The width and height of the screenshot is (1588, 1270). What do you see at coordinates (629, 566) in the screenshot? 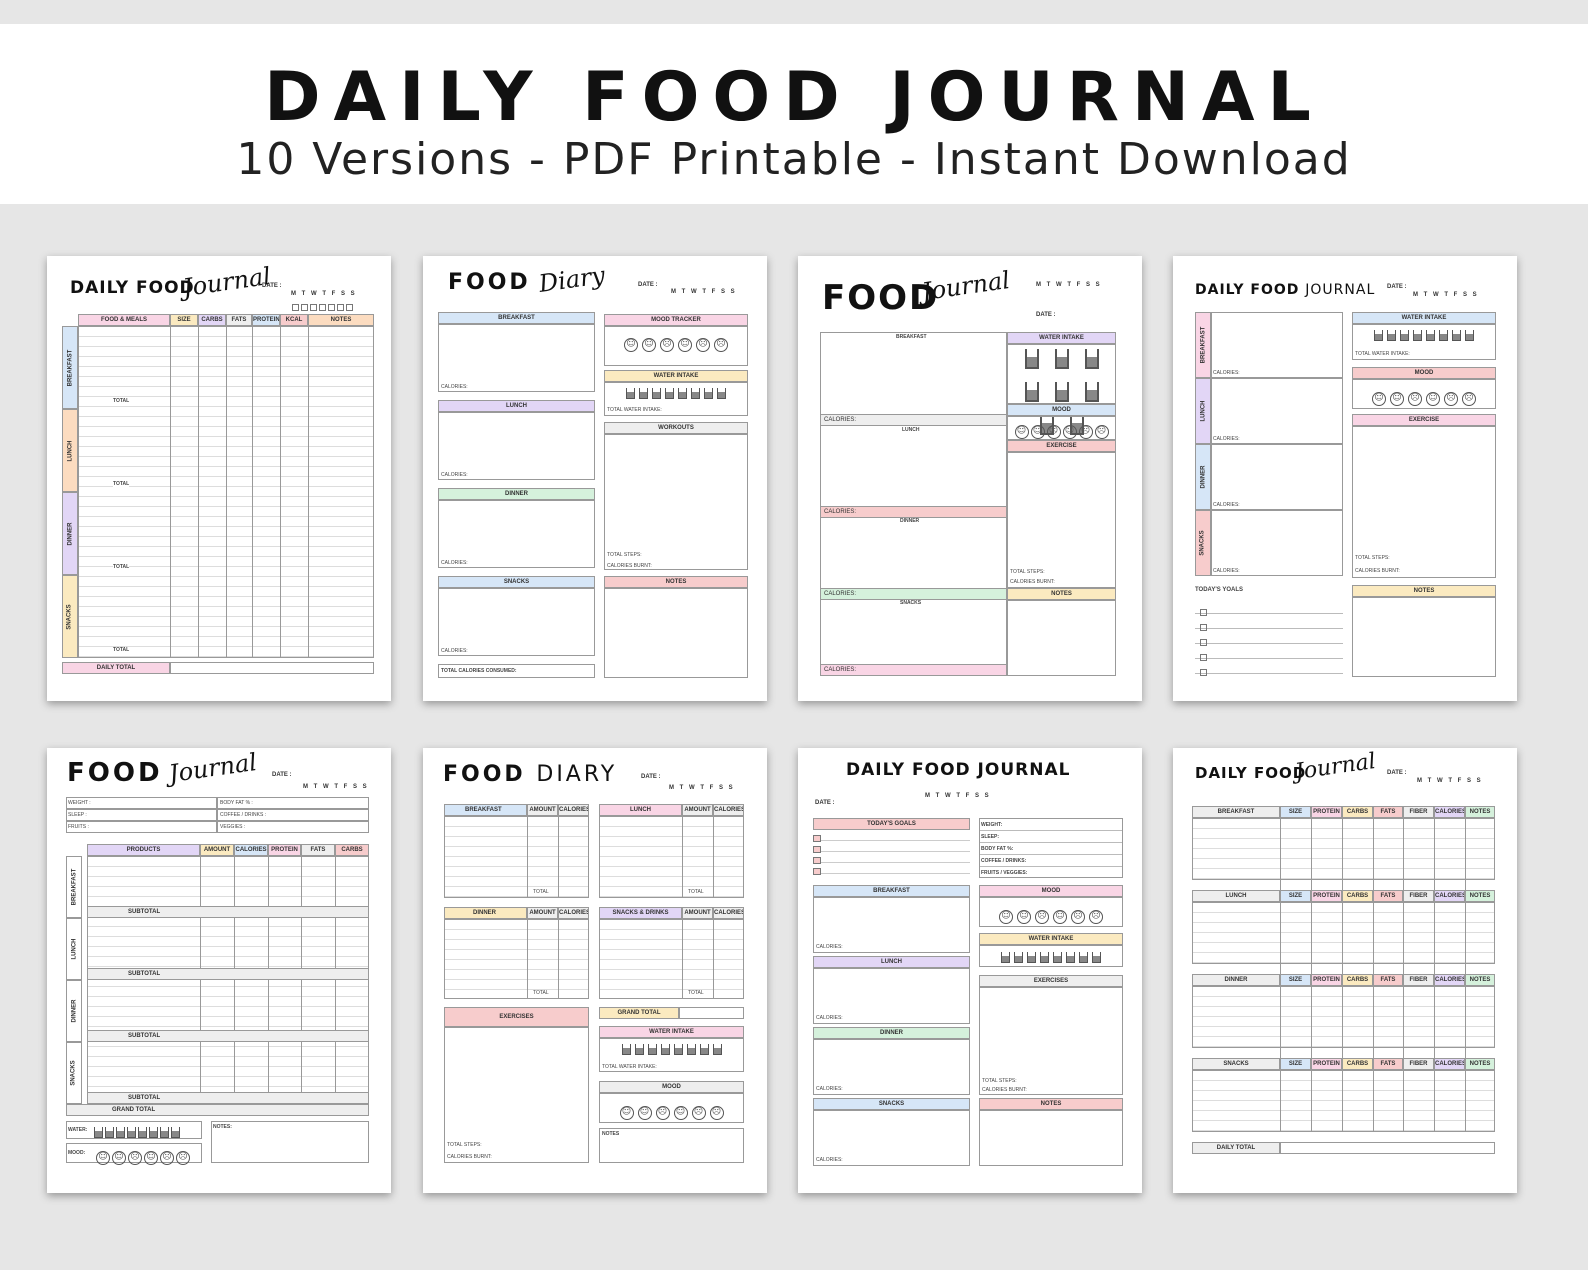
I see `label: CALORIES BURNT:` at bounding box center [629, 566].